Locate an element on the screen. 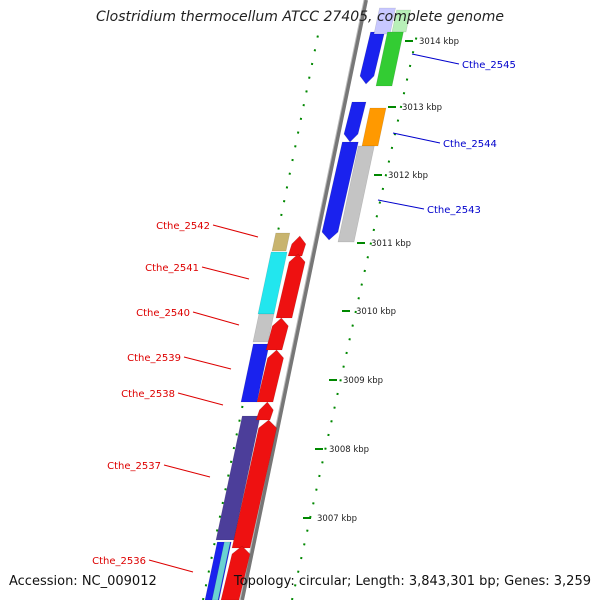 The height and width of the screenshot is (604, 600). feature-2543-b is located at coordinates (356, 194).